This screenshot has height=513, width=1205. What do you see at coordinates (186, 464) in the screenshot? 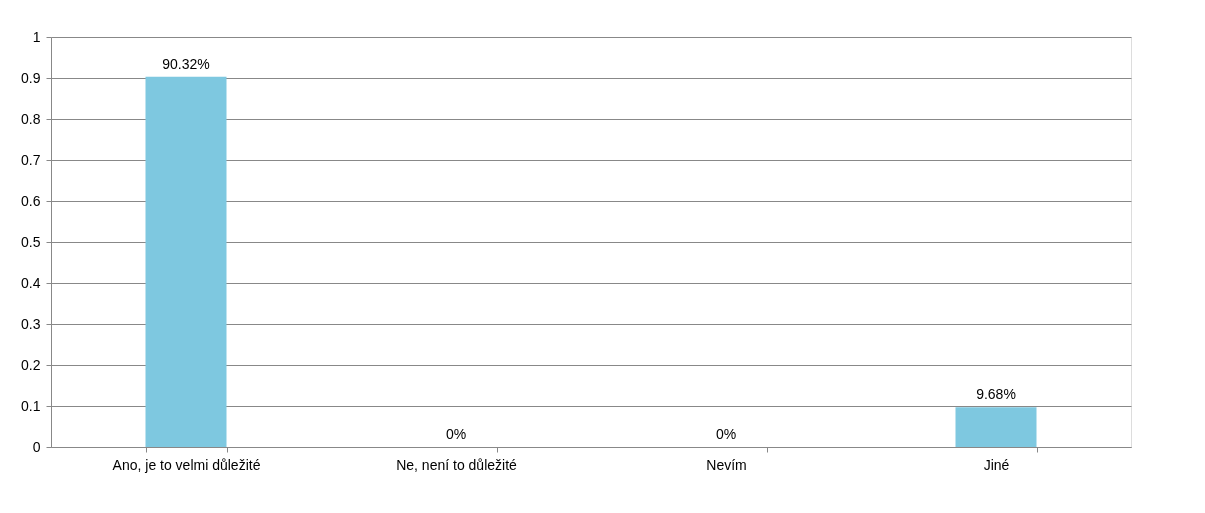
I see `x-tick-label: Ano, je to velmi důležité` at bounding box center [186, 464].